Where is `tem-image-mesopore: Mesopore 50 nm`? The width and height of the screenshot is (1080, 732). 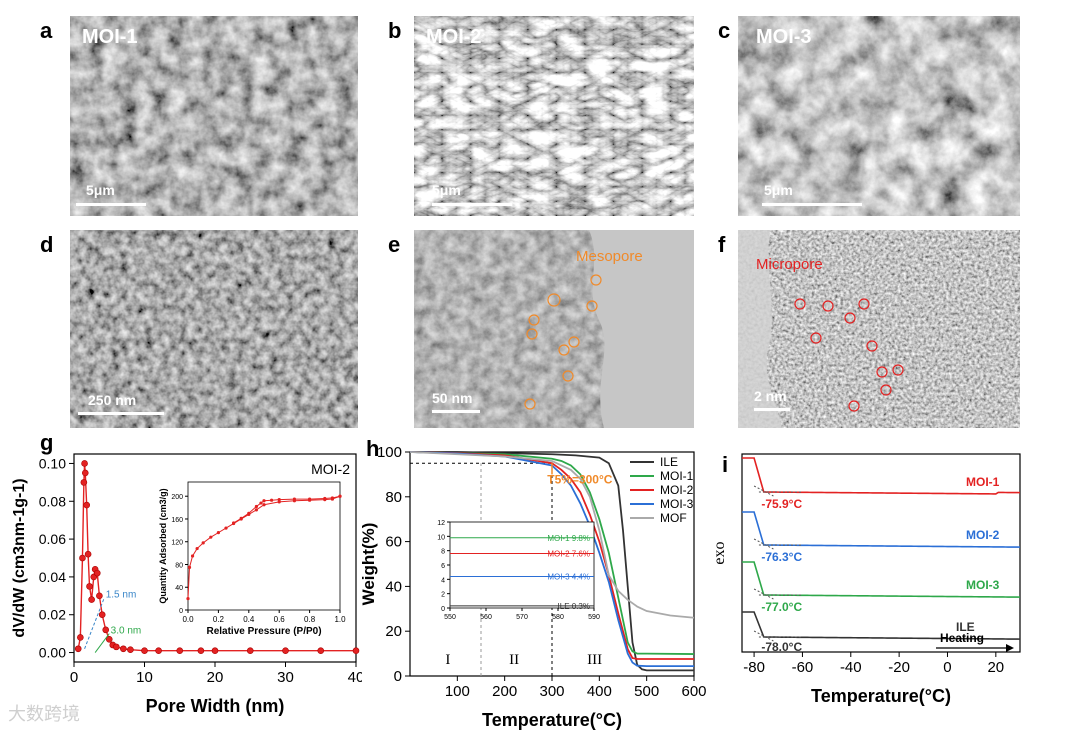 tem-image-mesopore: Mesopore 50 nm is located at coordinates (554, 329).